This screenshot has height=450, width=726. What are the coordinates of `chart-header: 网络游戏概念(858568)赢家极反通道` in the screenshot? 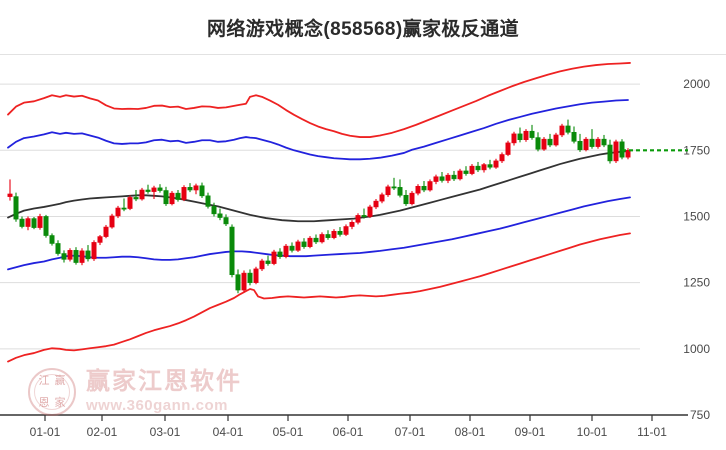 It's located at (363, 27).